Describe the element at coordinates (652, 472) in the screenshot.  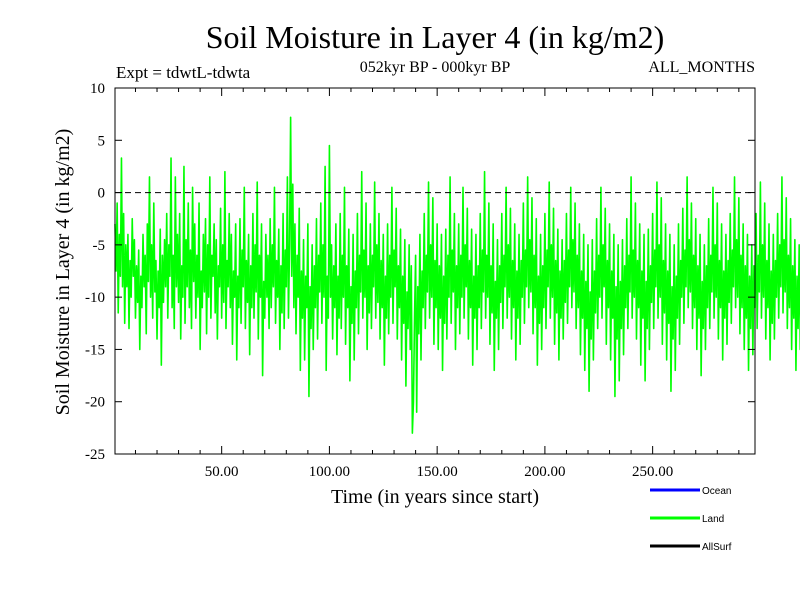
I see `x-tick-label: 250.00` at that location.